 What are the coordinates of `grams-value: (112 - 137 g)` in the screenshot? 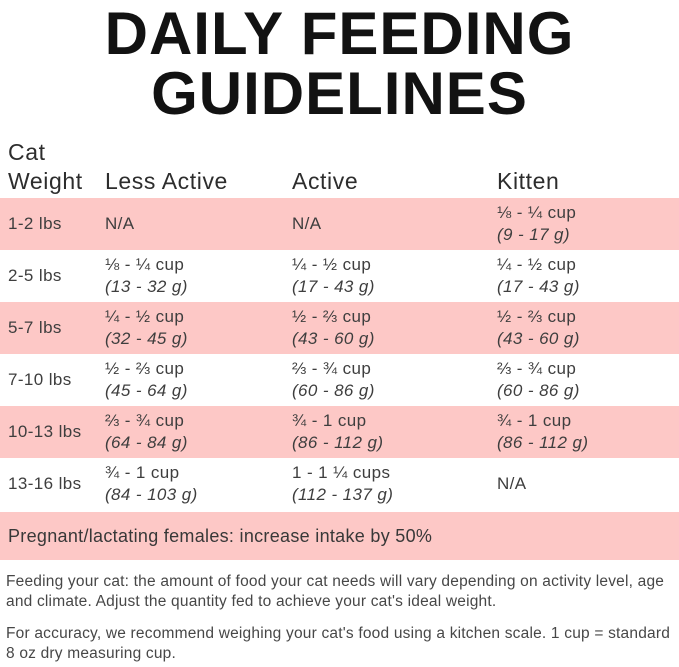 It's located at (343, 494).